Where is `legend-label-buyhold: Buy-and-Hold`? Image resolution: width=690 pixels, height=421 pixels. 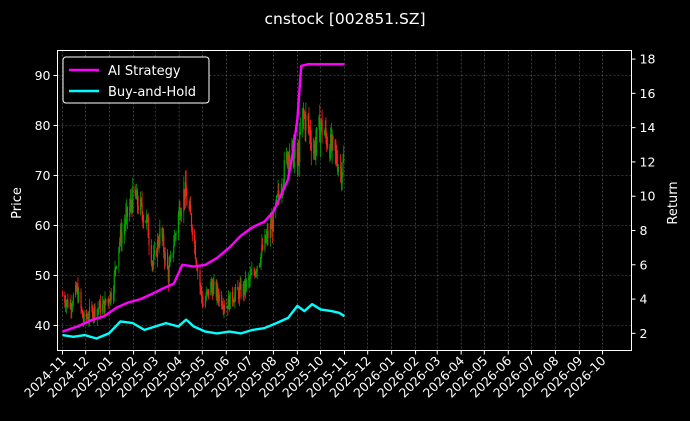 legend-label-buyhold: Buy-and-Hold is located at coordinates (152, 92).